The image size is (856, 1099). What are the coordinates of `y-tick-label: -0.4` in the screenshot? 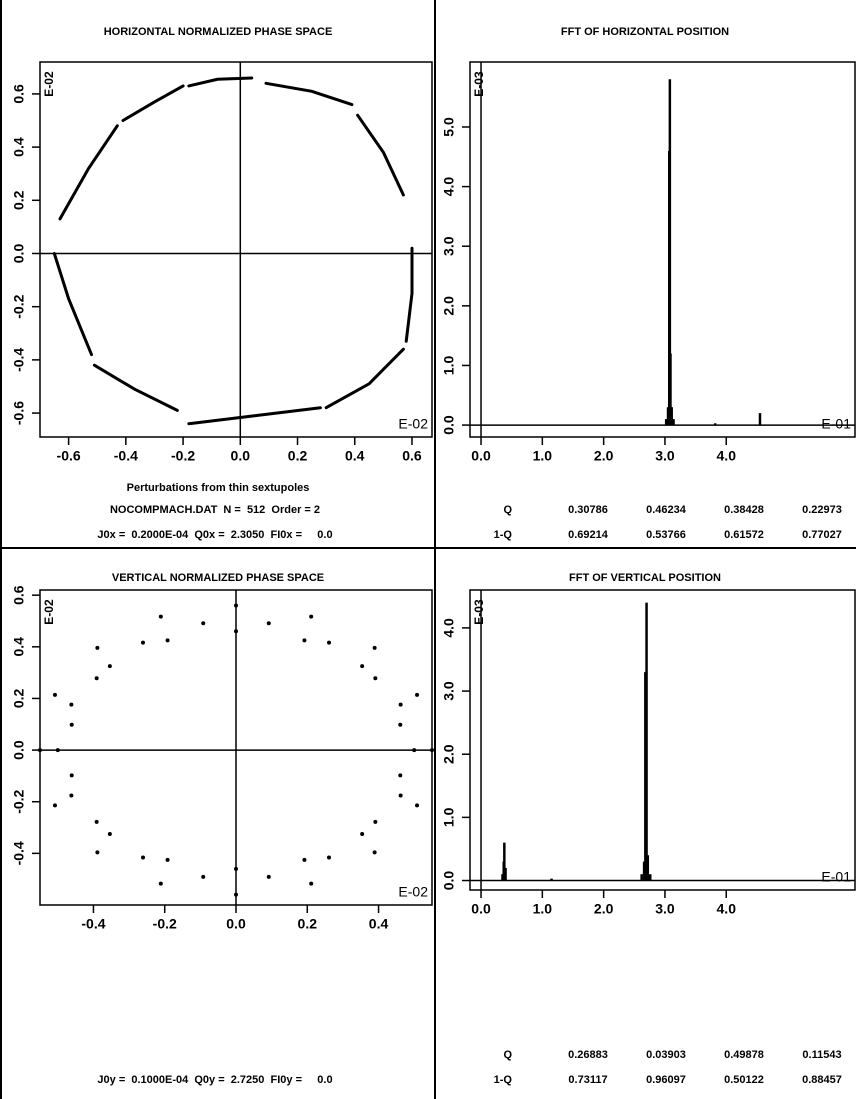 It's located at (19, 360).